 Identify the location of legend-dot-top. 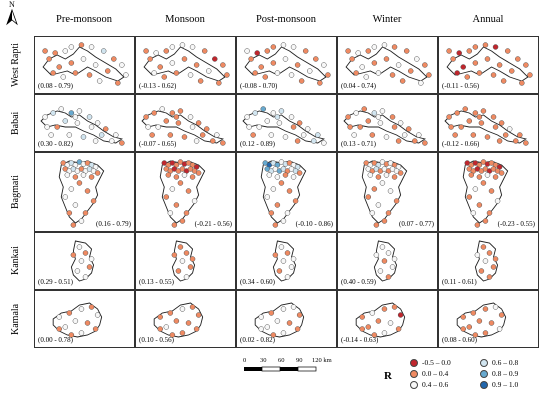
(484, 385).